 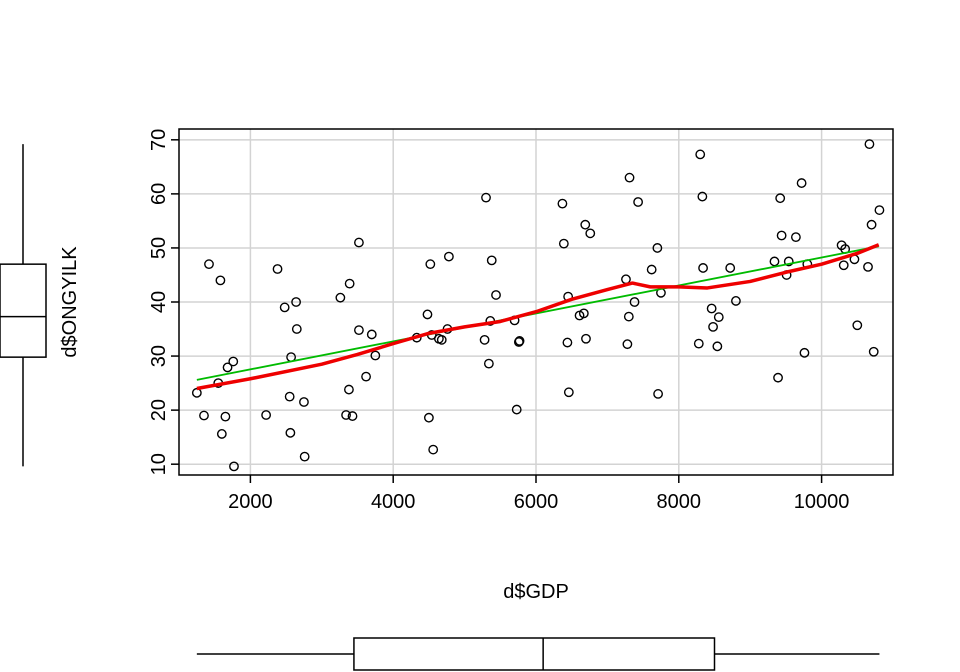 What do you see at coordinates (250, 502) in the screenshot?
I see `x-tick-label-2000: 2000` at bounding box center [250, 502].